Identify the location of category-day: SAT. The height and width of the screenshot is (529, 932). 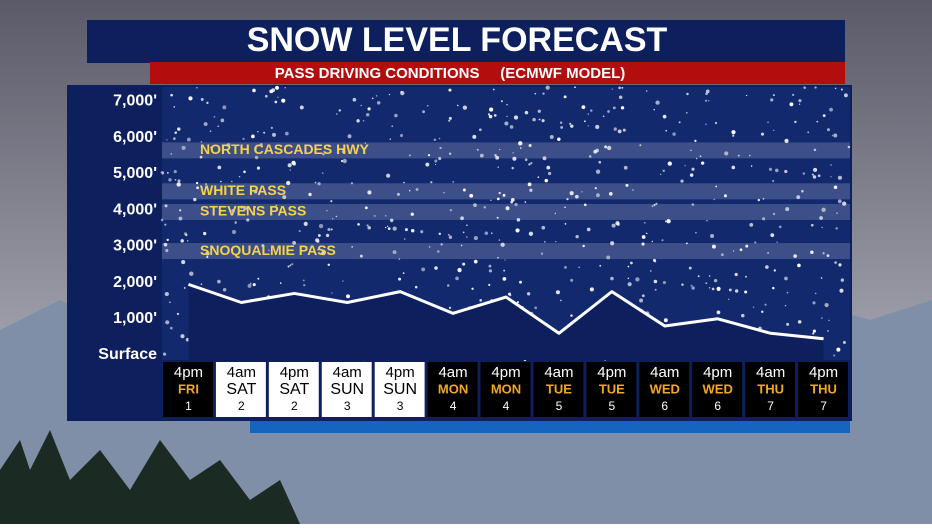
(241, 389).